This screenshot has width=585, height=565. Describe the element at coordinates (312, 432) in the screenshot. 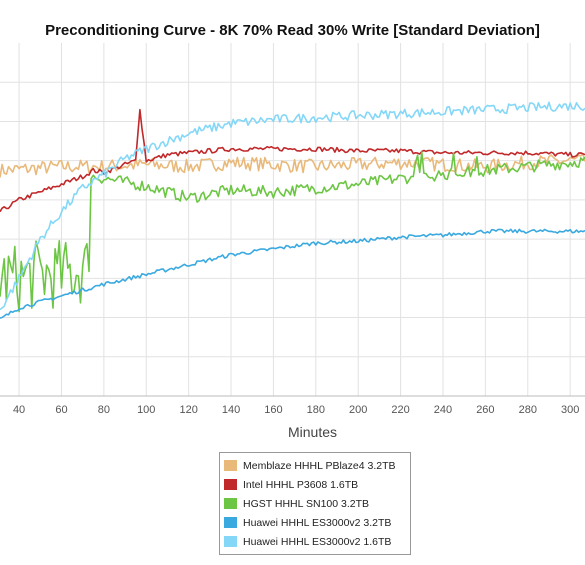

I see `x-axis-label: Minutes` at that location.